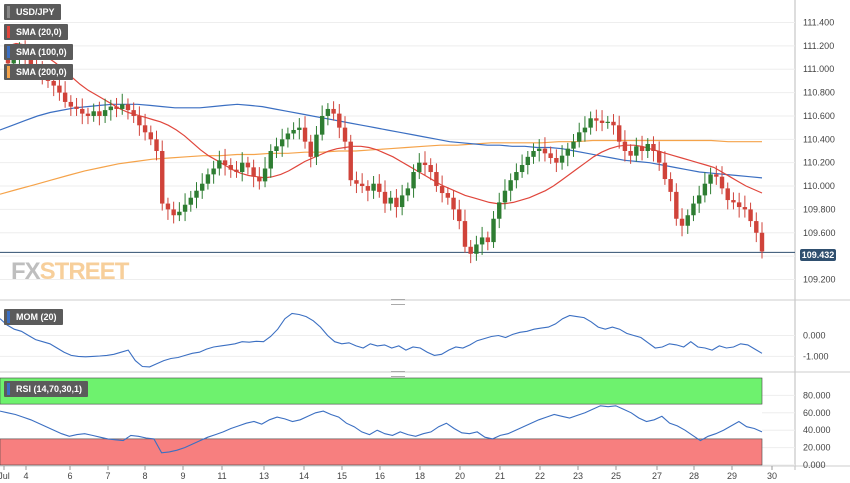  I want to click on legend-sma20-label: SMA (20,0), so click(39, 32).